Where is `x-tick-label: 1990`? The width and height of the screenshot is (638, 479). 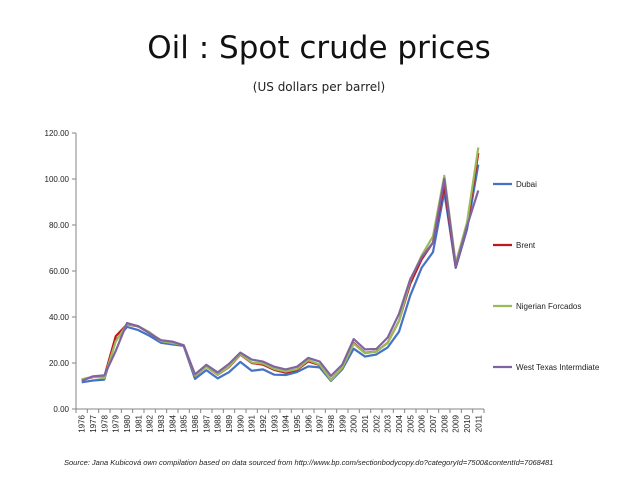
x-tick-label: 1990 is located at coordinates (240, 423).